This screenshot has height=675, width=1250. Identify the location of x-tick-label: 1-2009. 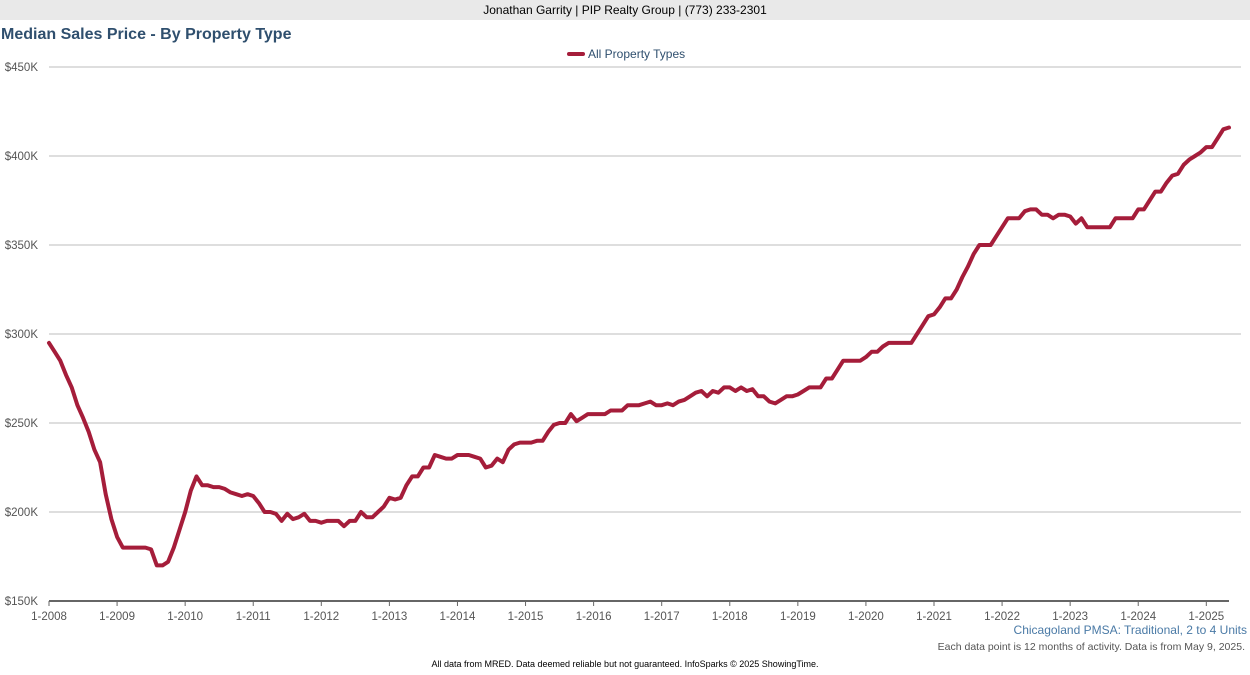
(117, 617).